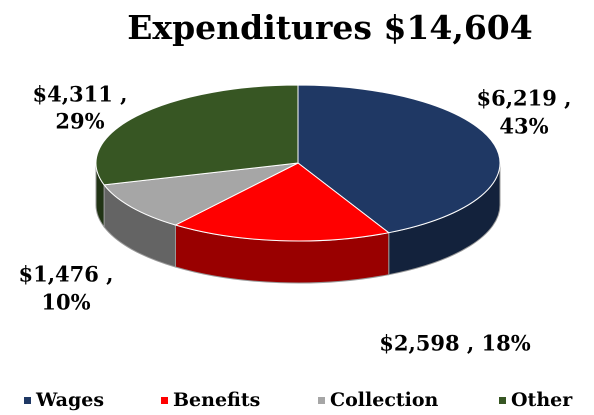 This screenshot has width=594, height=415. Describe the element at coordinates (216, 400) in the screenshot. I see `legend-label: Benefits` at that location.